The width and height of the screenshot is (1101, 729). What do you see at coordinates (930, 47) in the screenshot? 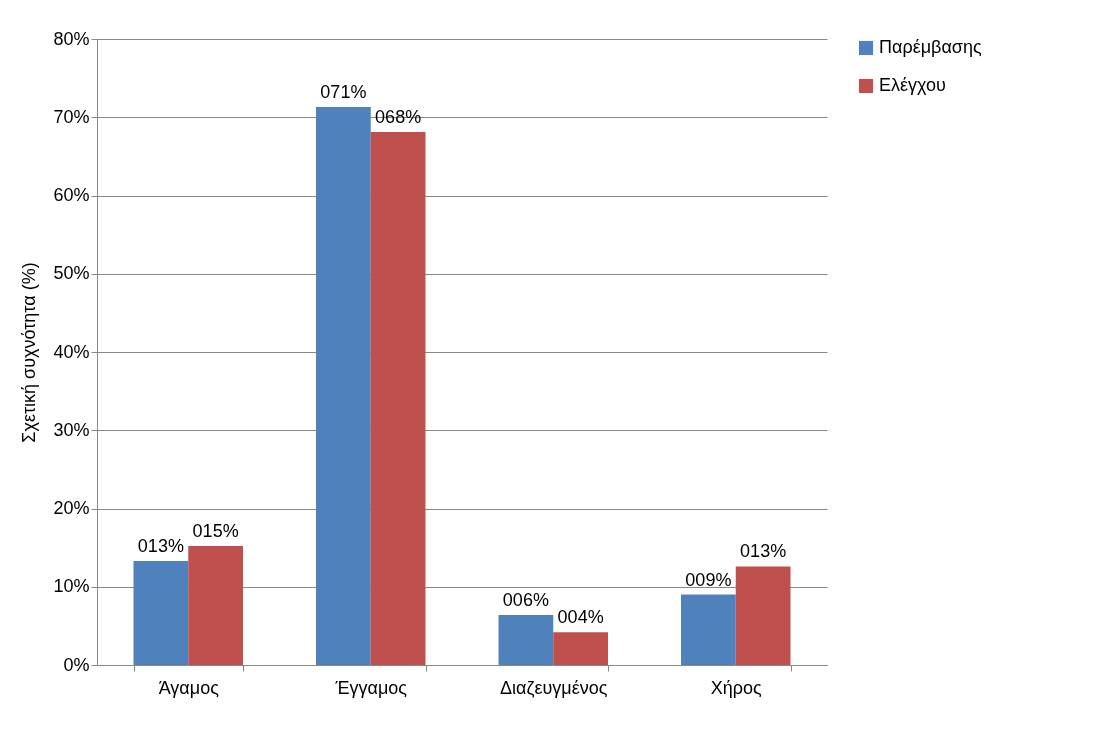
I see `legend-label: Παρέμβασης` at bounding box center [930, 47].